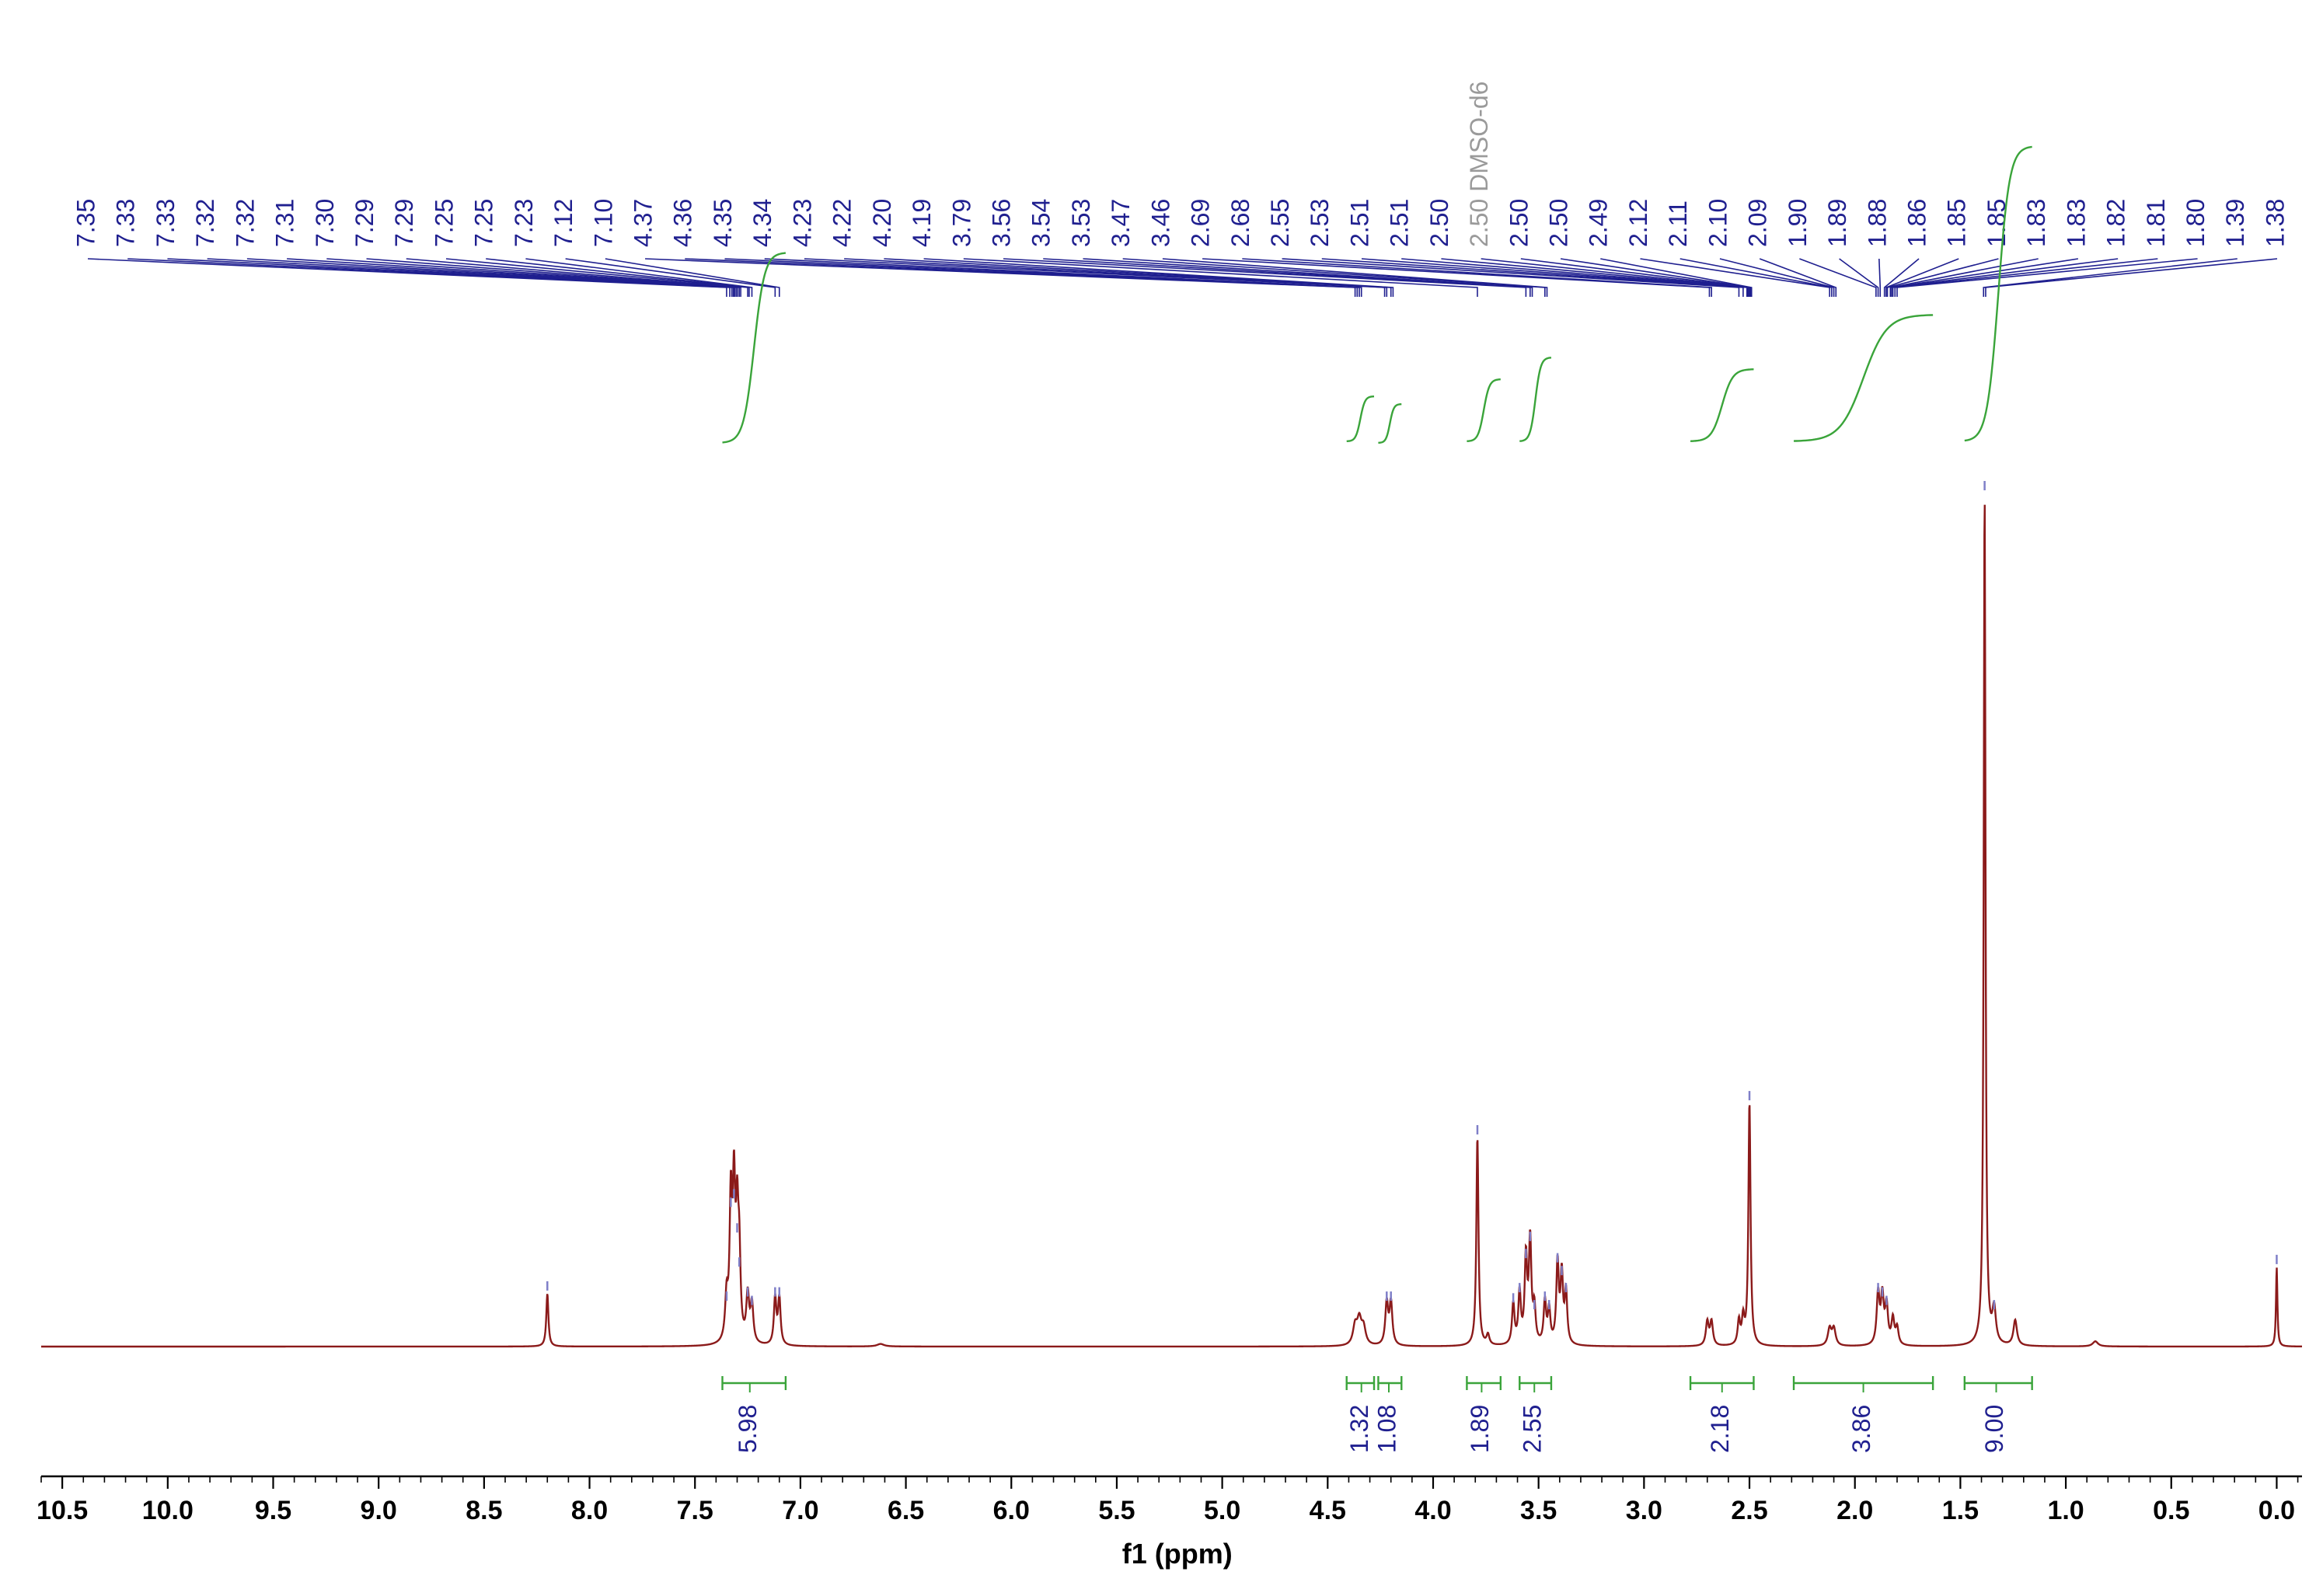 This screenshot has width=2323, height=1596. What do you see at coordinates (2171, 1510) in the screenshot?
I see `x-tick-label: 0.5` at bounding box center [2171, 1510].